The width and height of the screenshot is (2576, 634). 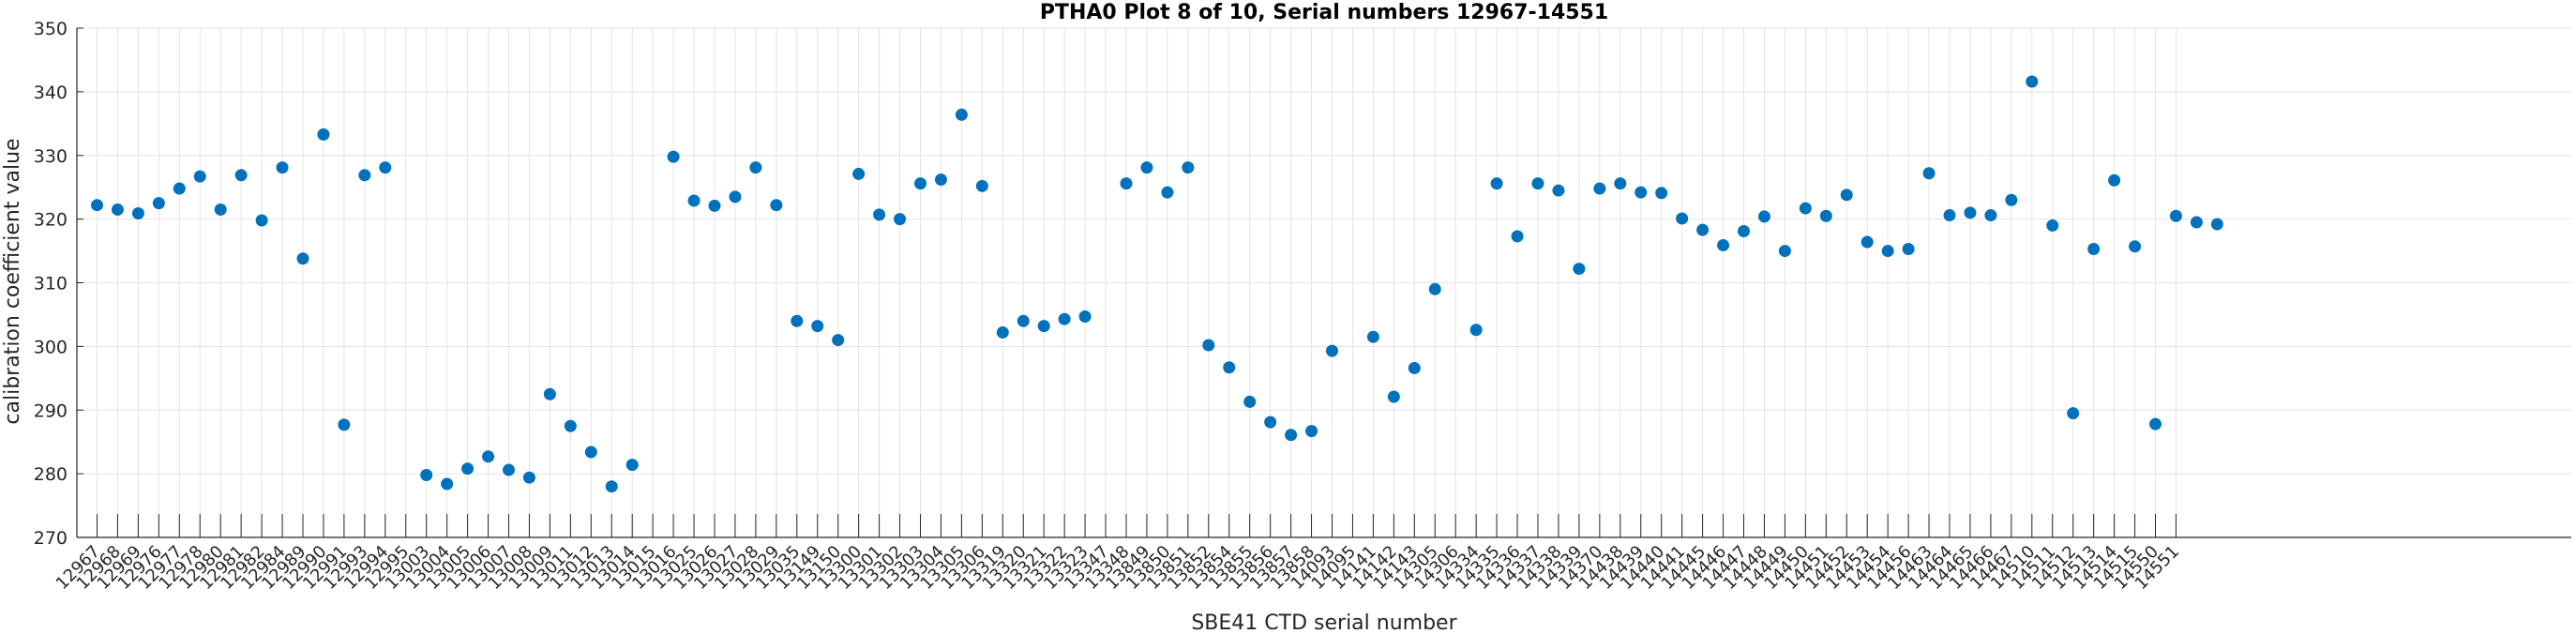 What do you see at coordinates (51, 220) in the screenshot?
I see `y-tick-label: 320` at bounding box center [51, 220].